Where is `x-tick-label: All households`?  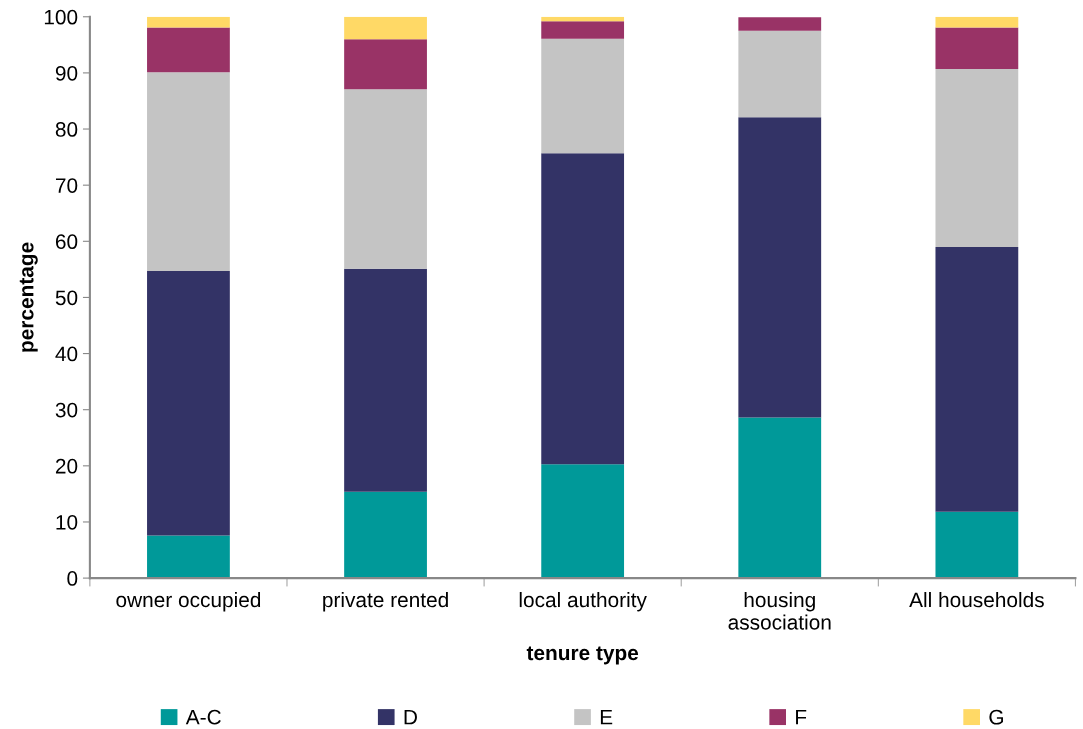 x-tick-label: All households is located at coordinates (976, 599).